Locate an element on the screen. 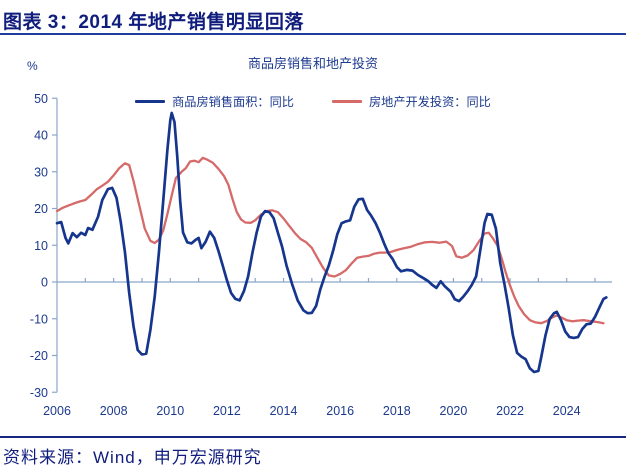 The width and height of the screenshot is (626, 472). x-tick-label: 2012 is located at coordinates (227, 411).